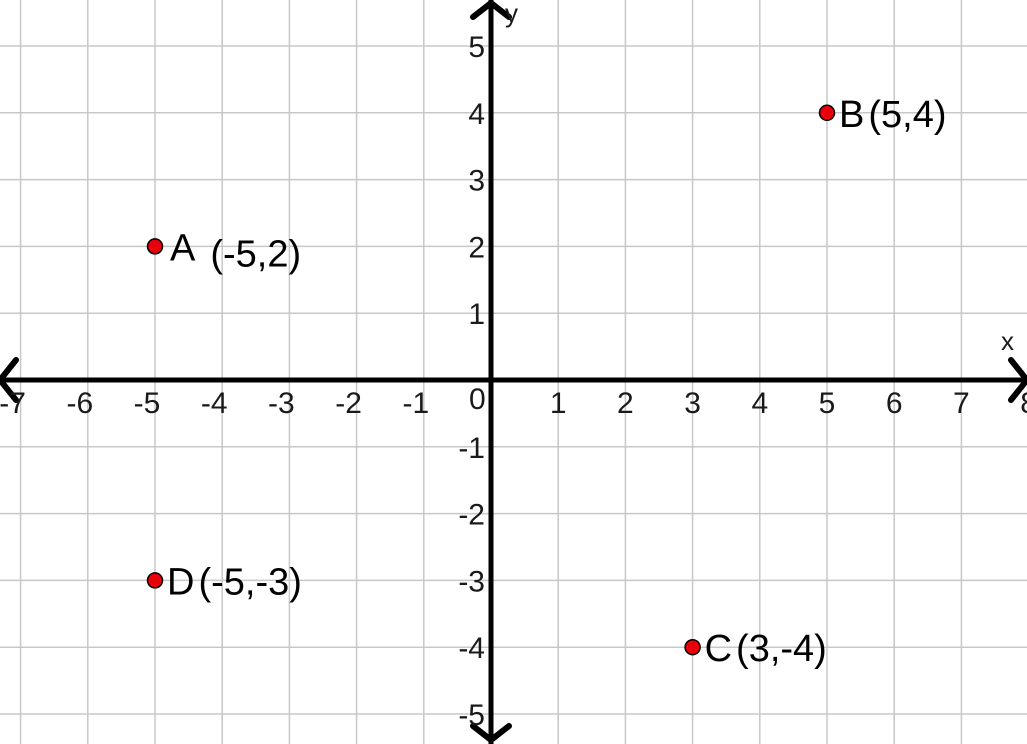 This screenshot has width=1027, height=744. I want to click on y-tick-label: -3, so click(471, 581).